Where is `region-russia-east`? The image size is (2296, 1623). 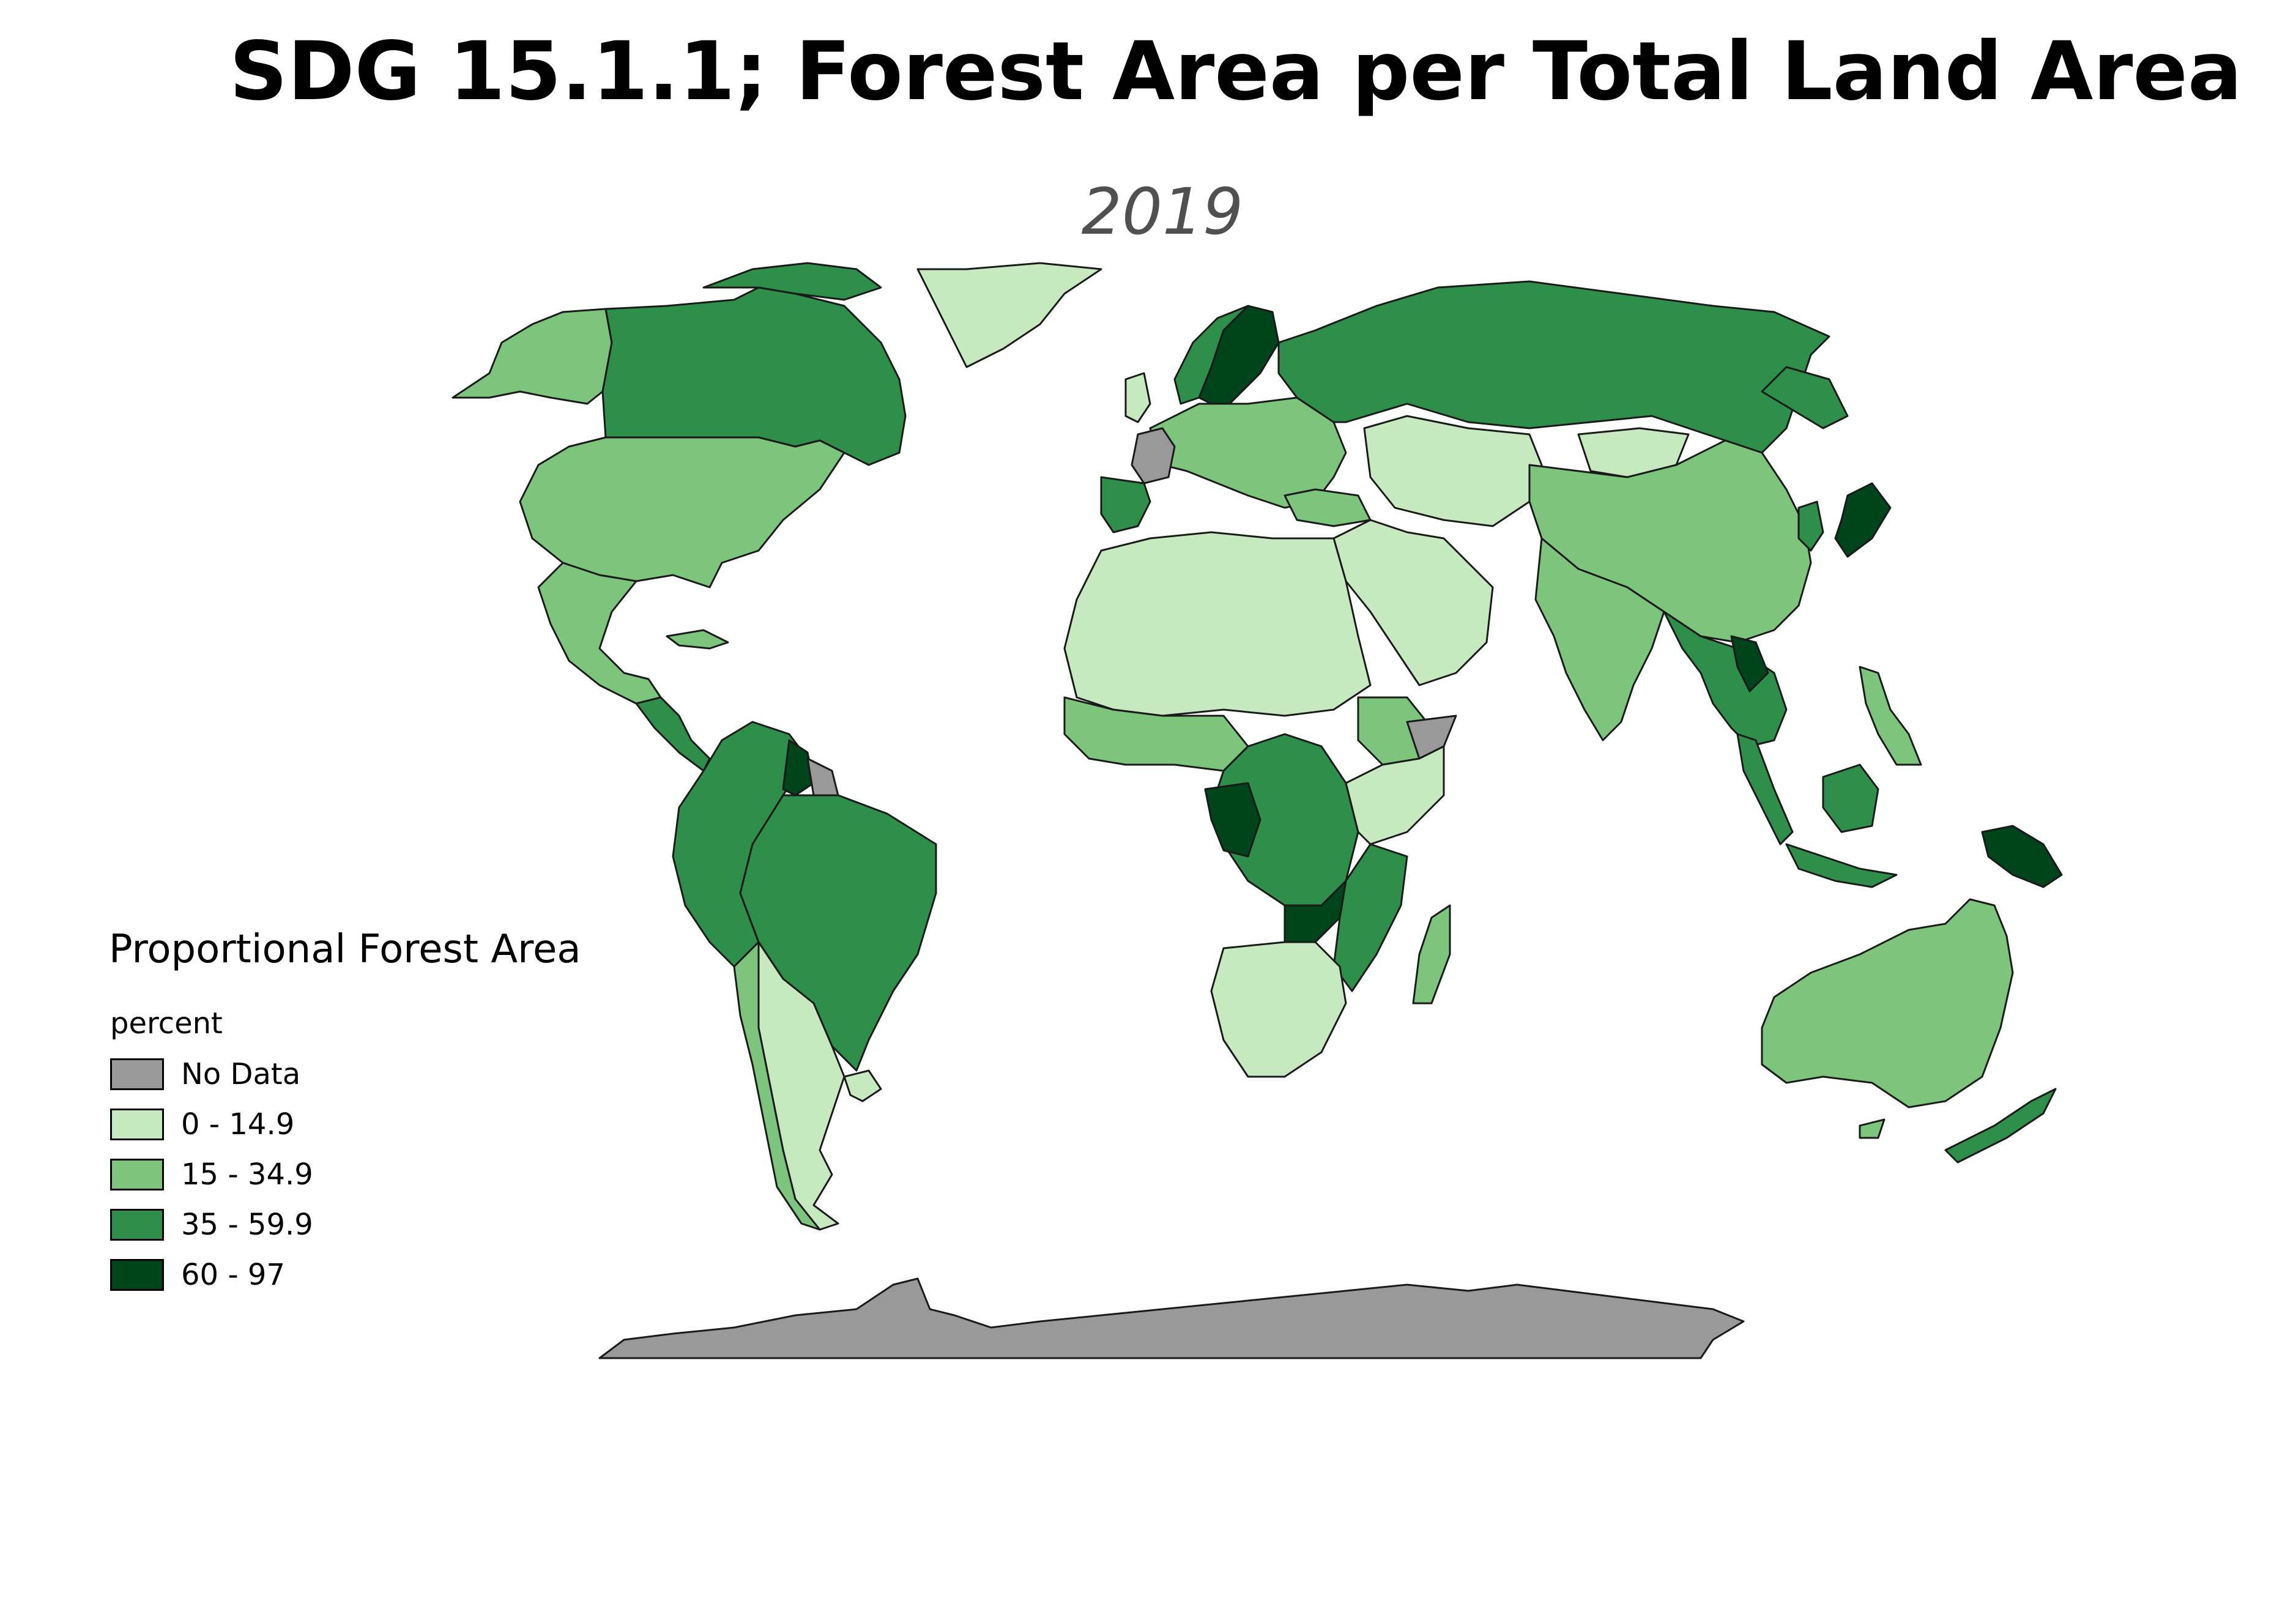
region-russia-east is located at coordinates (1805, 398).